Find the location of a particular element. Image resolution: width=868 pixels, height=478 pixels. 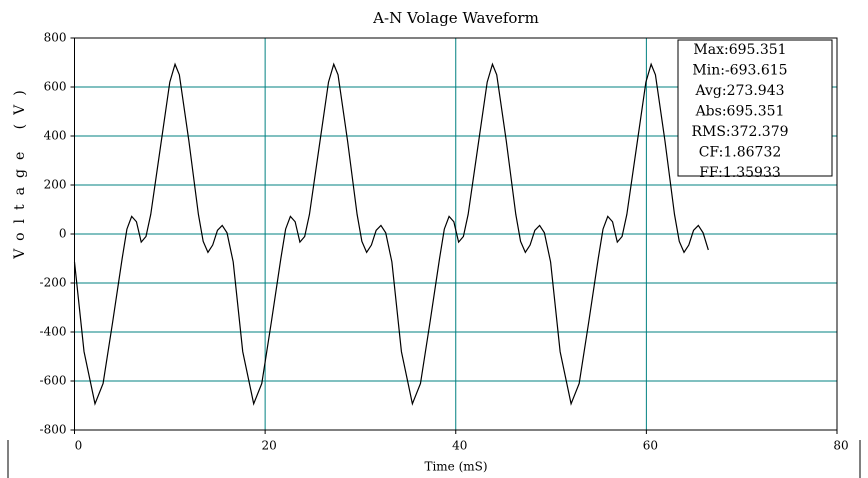

stat-label: CF:1.86732 is located at coordinates (740, 153).